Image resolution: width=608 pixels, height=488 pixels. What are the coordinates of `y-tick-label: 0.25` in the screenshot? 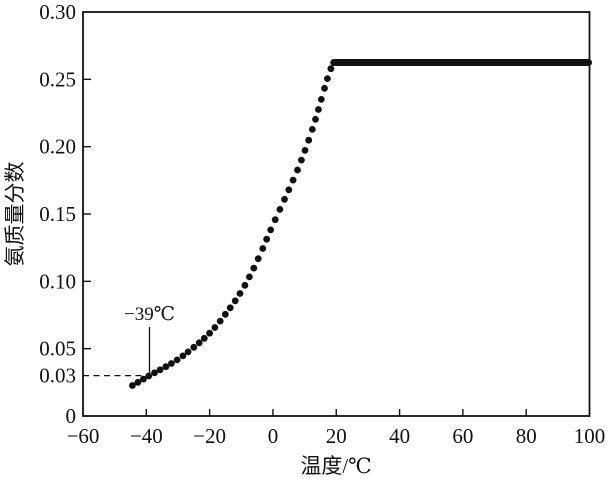 It's located at (57, 79).